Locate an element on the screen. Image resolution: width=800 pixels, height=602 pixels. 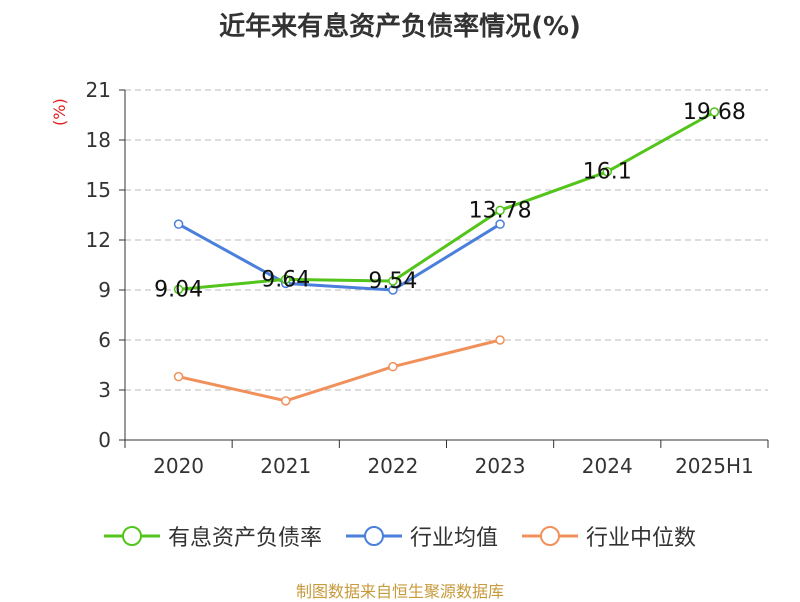
y-tick-label: 6 is located at coordinates (104, 340).